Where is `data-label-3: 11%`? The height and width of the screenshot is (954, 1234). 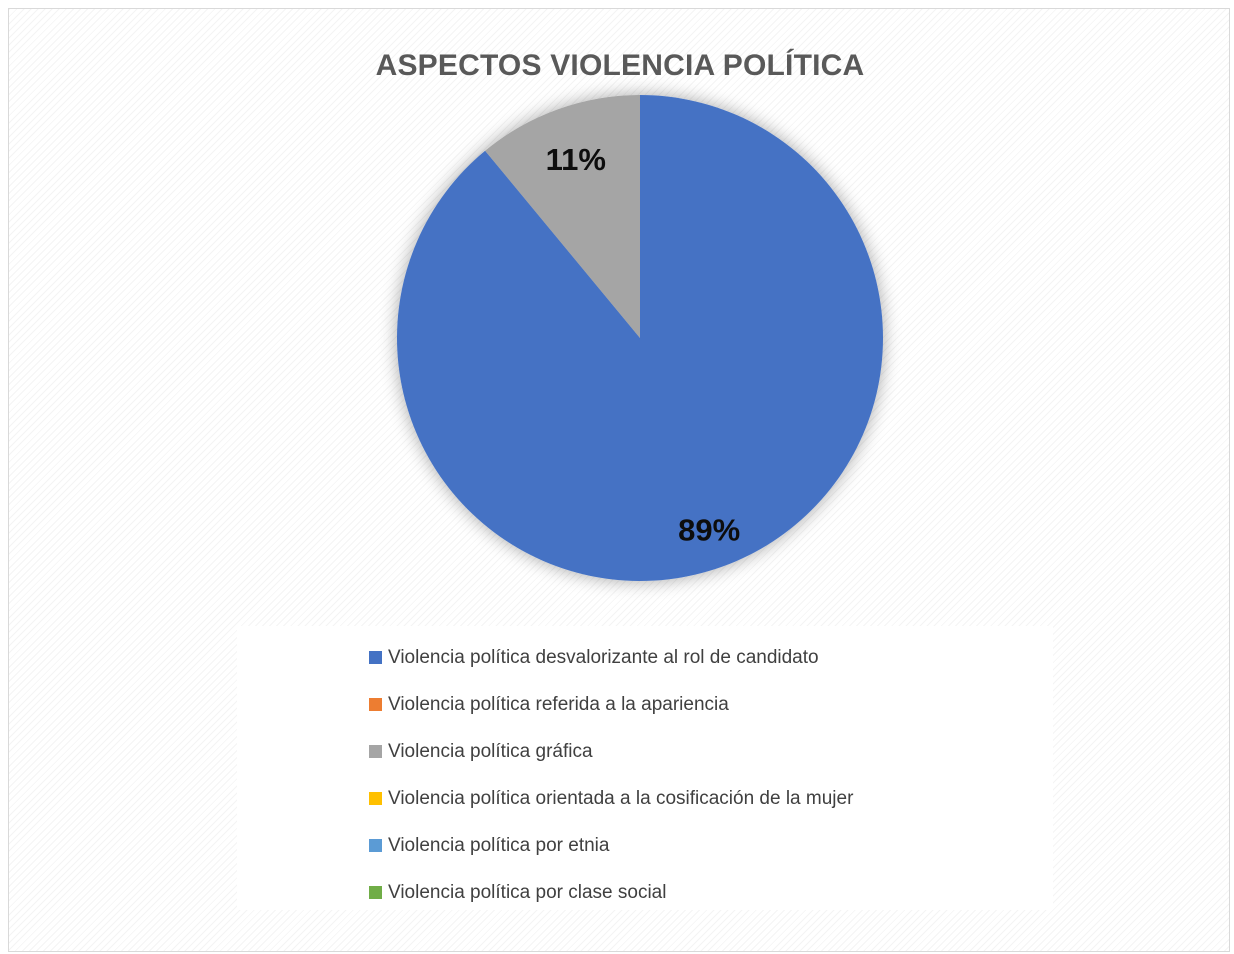
data-label-3: 11% is located at coordinates (576, 159).